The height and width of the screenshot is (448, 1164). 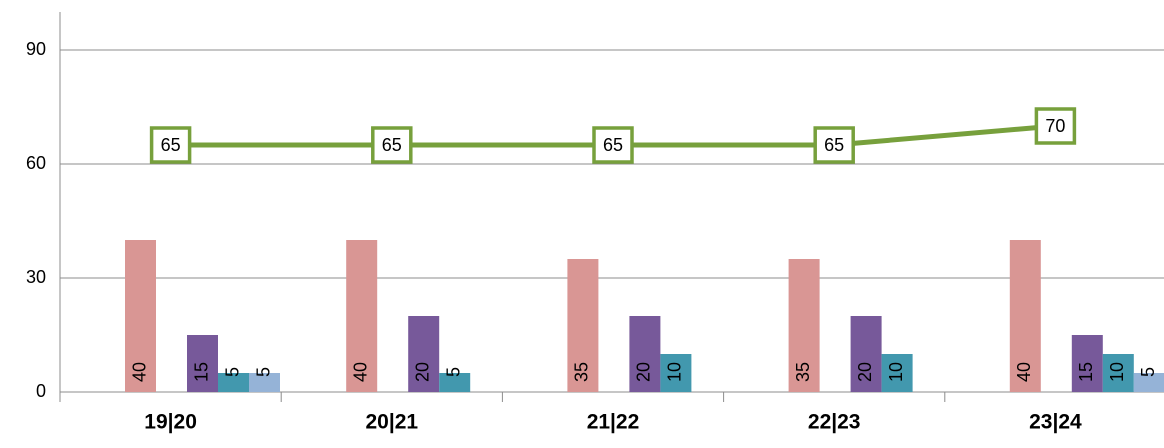 What do you see at coordinates (613, 422) in the screenshot?
I see `x-tick-label: 21|22` at bounding box center [613, 422].